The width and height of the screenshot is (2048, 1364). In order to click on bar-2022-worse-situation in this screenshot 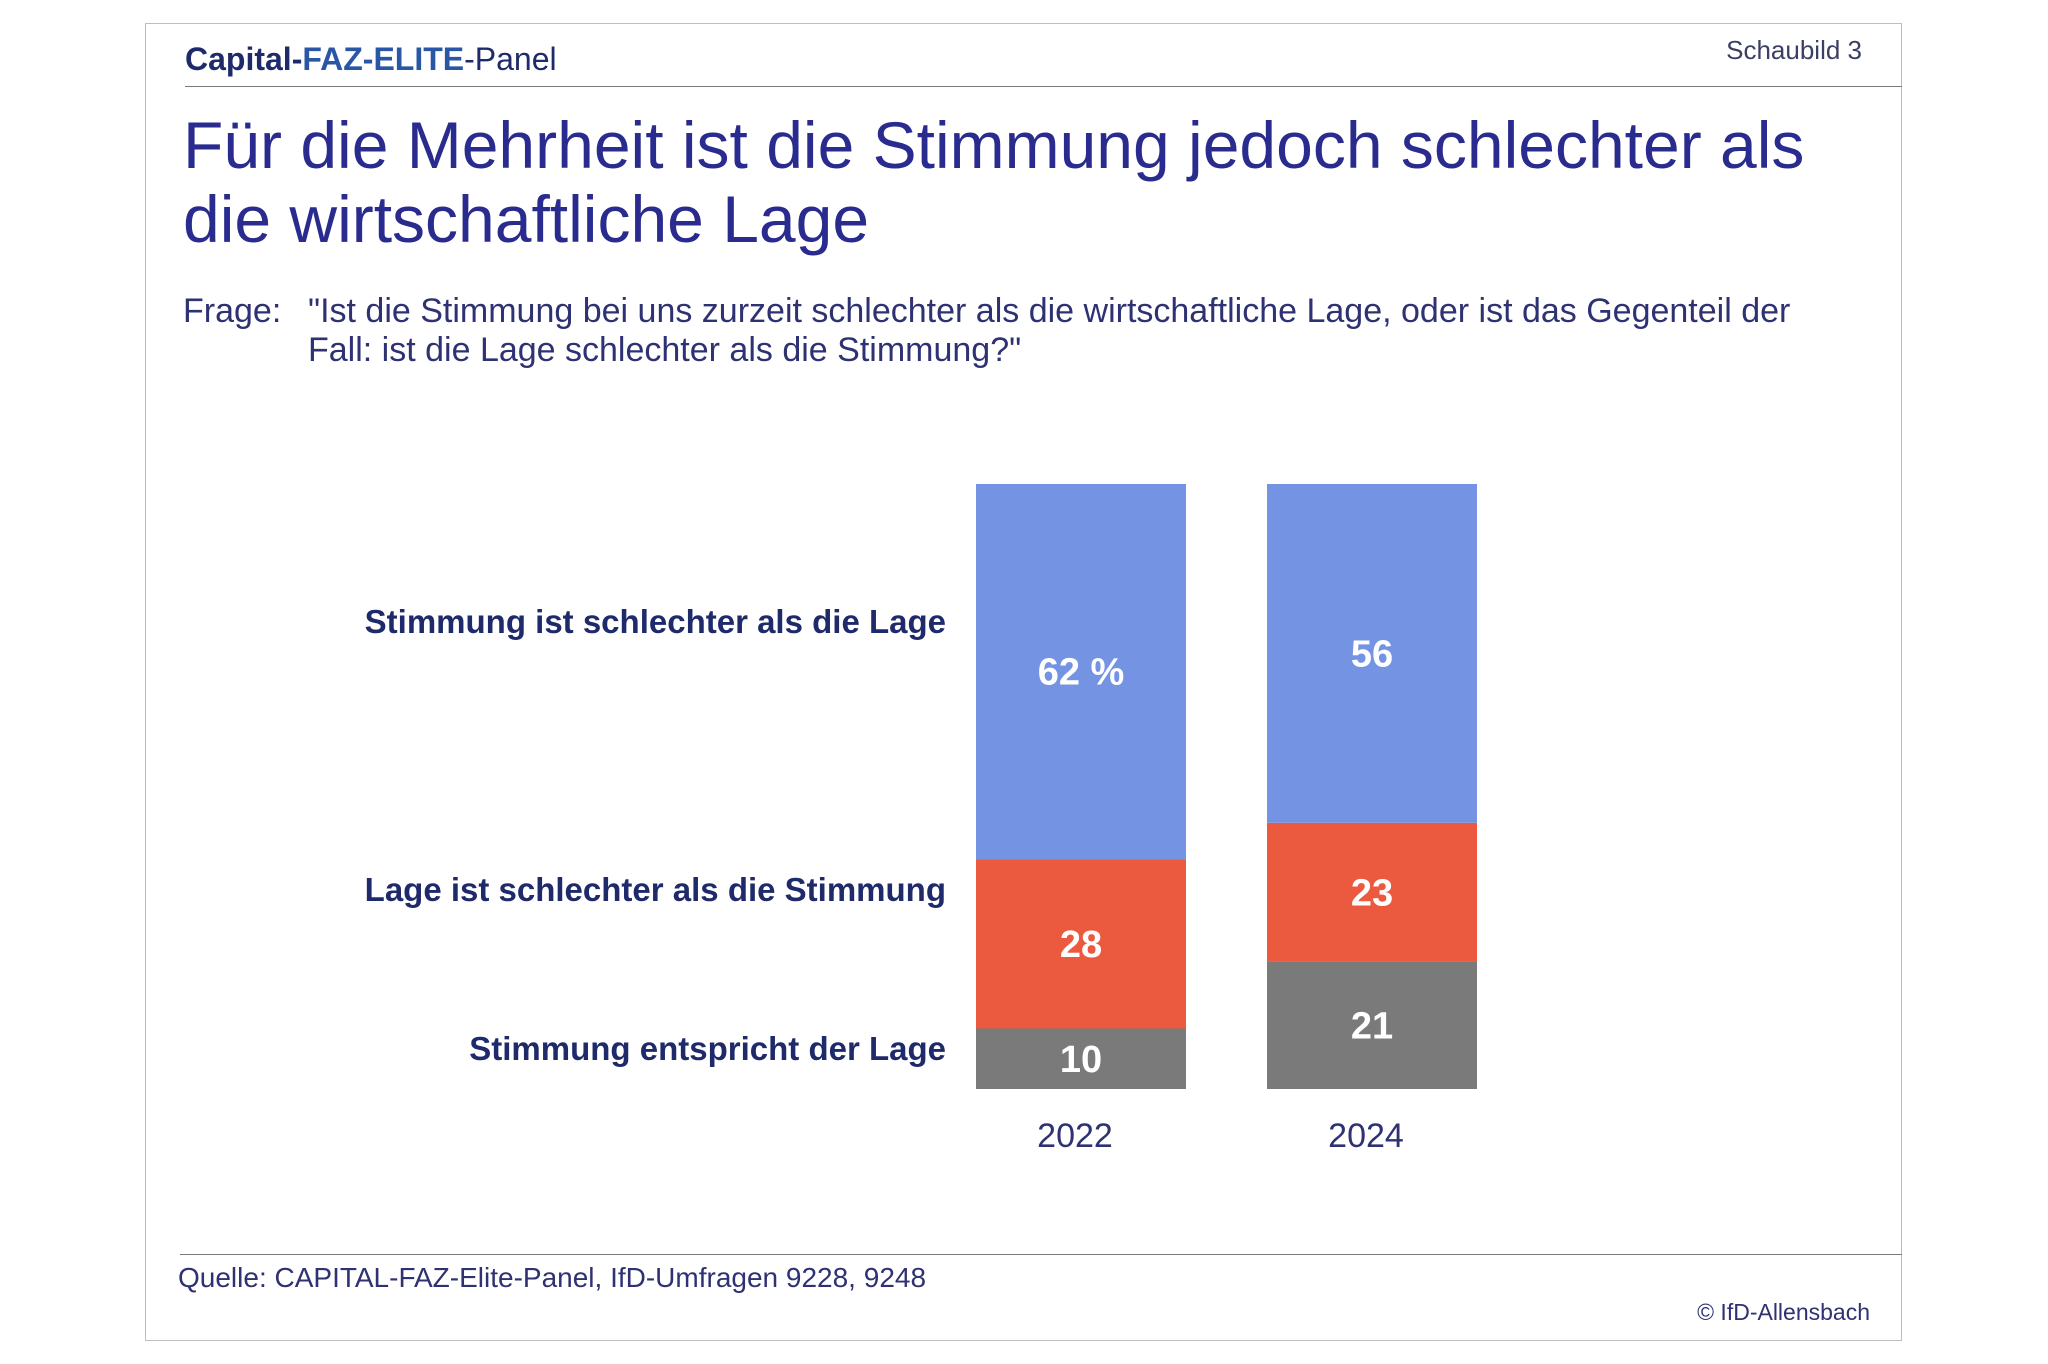, I will do `click(1081, 944)`.